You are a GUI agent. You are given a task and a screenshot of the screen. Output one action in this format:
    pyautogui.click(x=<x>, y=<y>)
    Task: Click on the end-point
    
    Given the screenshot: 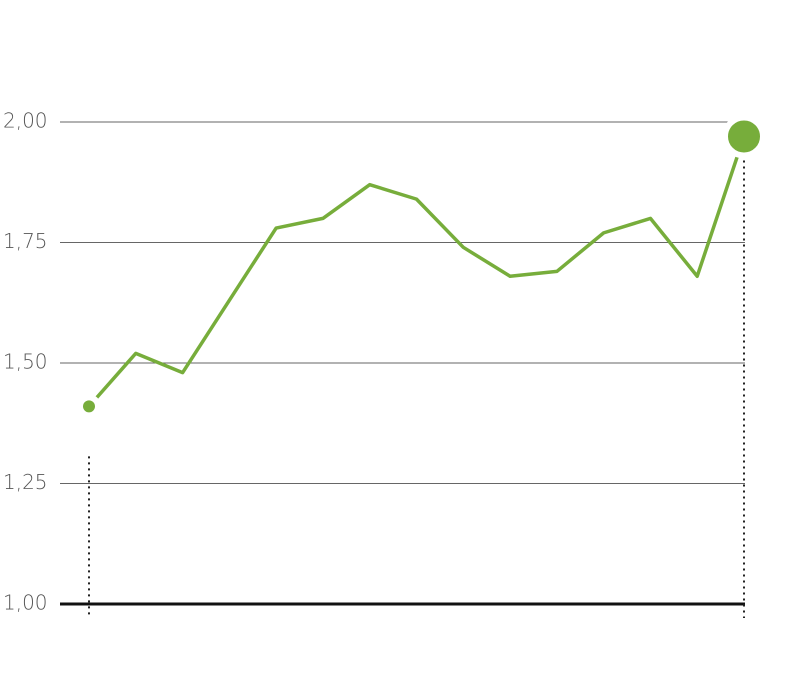 What is the action you would take?
    pyautogui.click(x=744, y=136)
    